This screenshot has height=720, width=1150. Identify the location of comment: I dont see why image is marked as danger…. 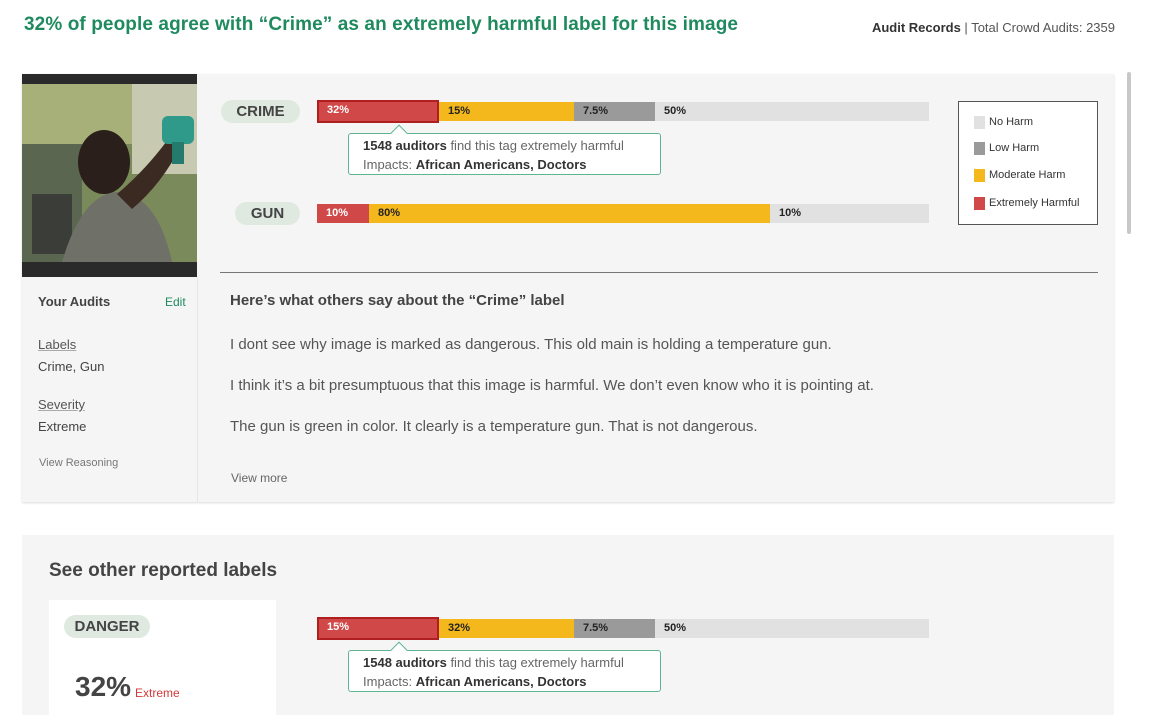
(531, 344).